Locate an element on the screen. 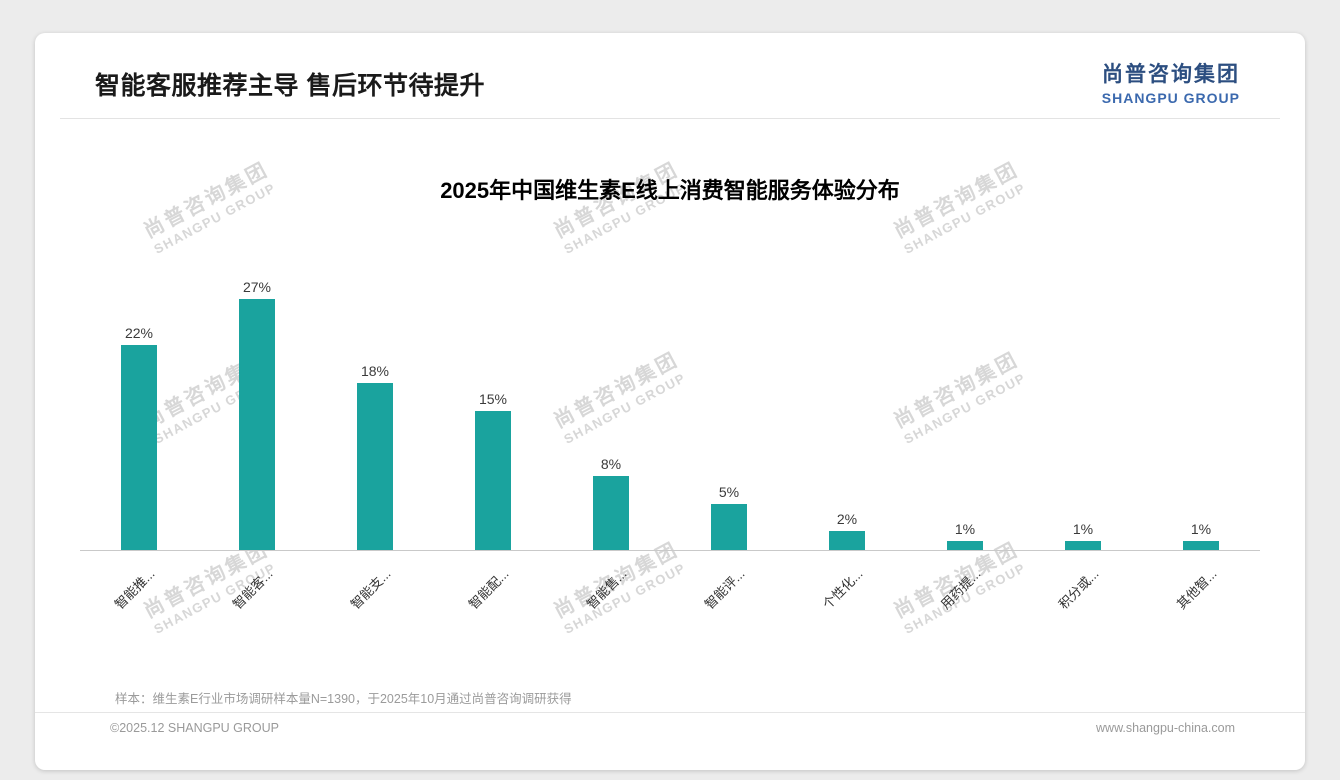 The height and width of the screenshot is (780, 1340). bar-column: 22% is located at coordinates (139, 410).